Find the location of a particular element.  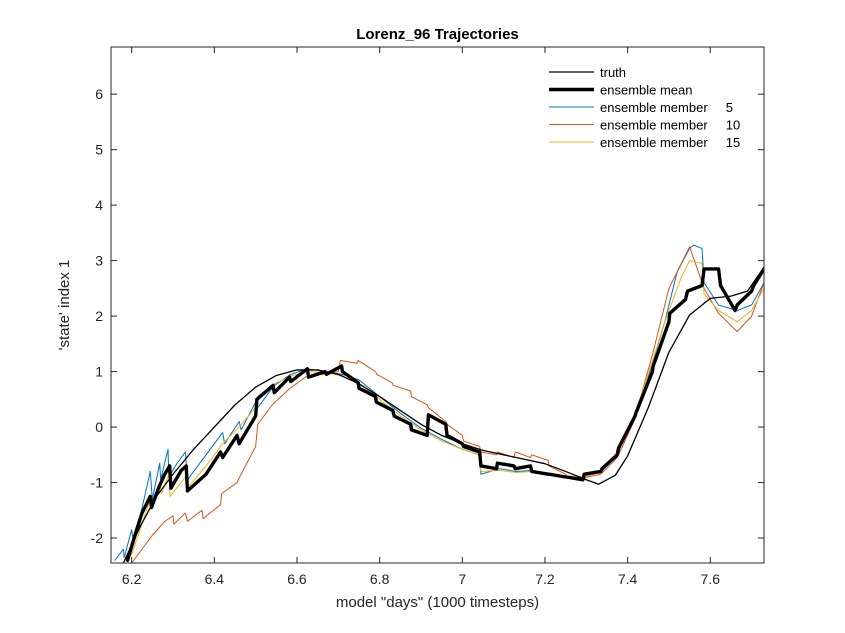

y-tick-label: 6 is located at coordinates (99, 94).